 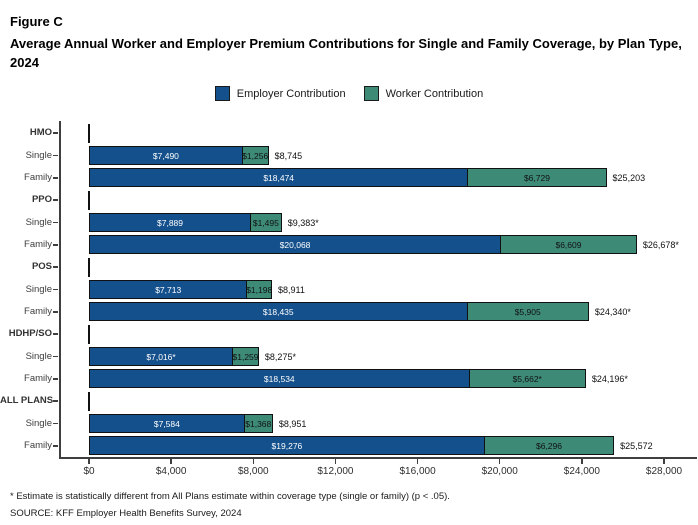 I want to click on bar-value-label-worker: $1,198, so click(x=259, y=289).